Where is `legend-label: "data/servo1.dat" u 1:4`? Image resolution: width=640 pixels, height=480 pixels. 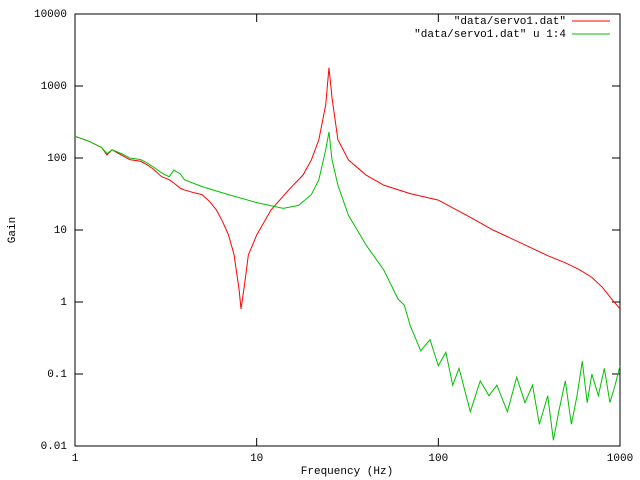 legend-label: "data/servo1.dat" u 1:4 is located at coordinates (490, 35).